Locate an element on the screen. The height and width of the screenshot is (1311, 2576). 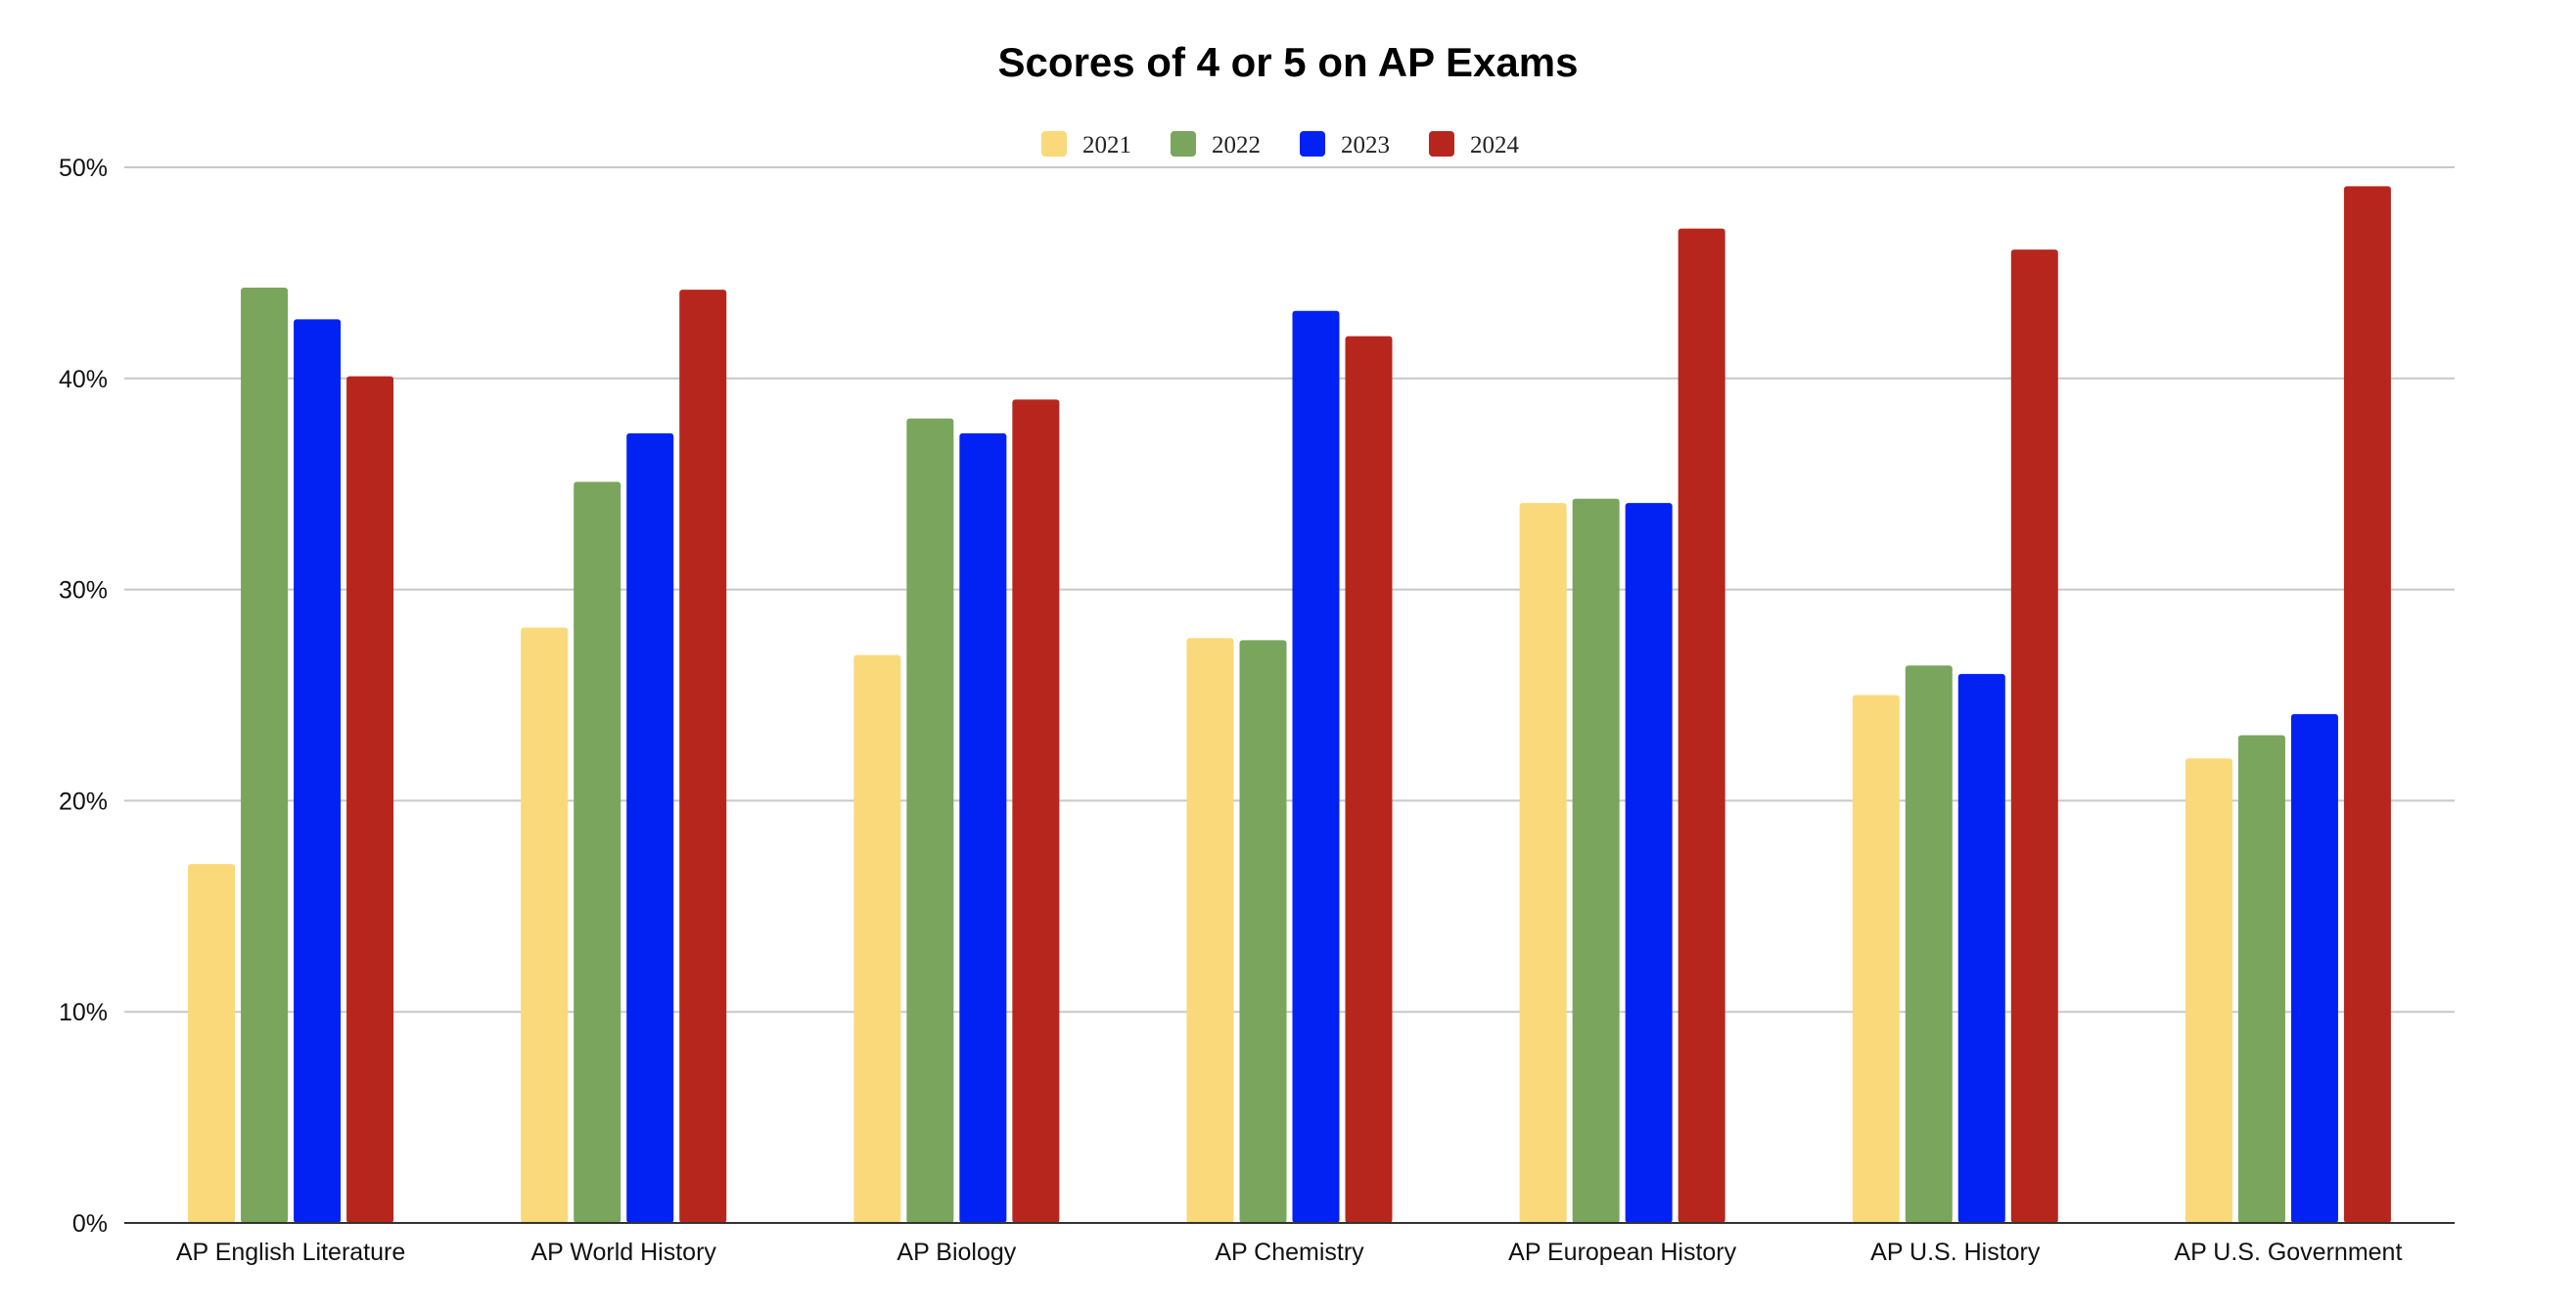
y-tick-label: 0% is located at coordinates (90, 1224).